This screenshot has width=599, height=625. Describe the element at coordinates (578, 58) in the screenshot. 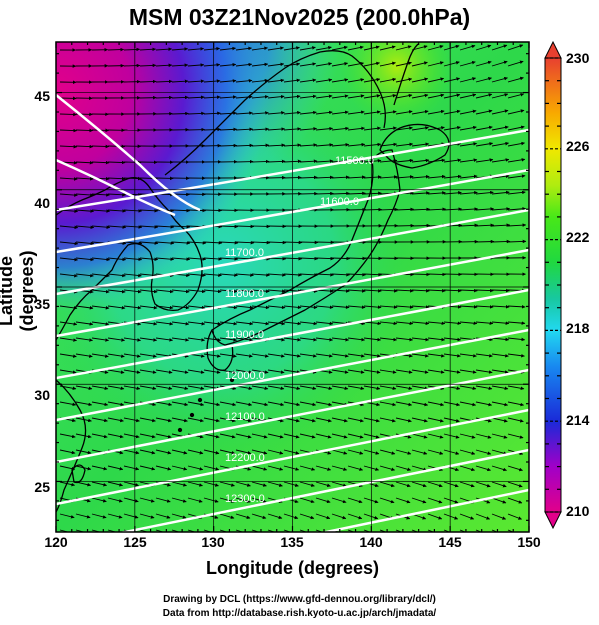

I see `colorbar-tick-label: 230` at that location.